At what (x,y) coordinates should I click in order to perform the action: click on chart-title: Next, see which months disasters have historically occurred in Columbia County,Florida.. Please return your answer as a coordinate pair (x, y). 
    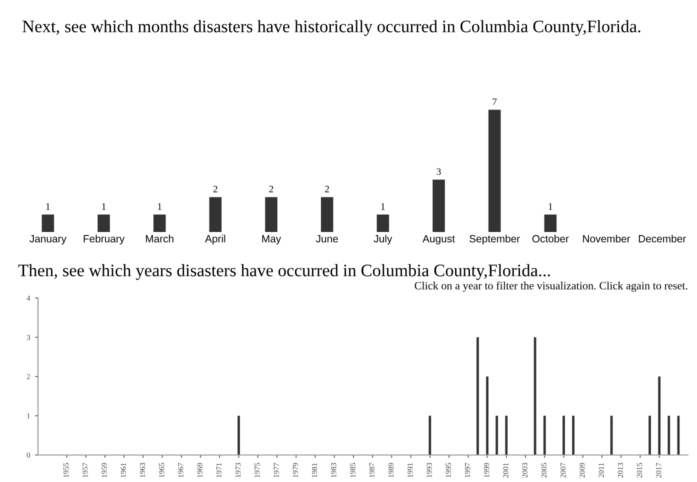
    Looking at the image, I should click on (331, 28).